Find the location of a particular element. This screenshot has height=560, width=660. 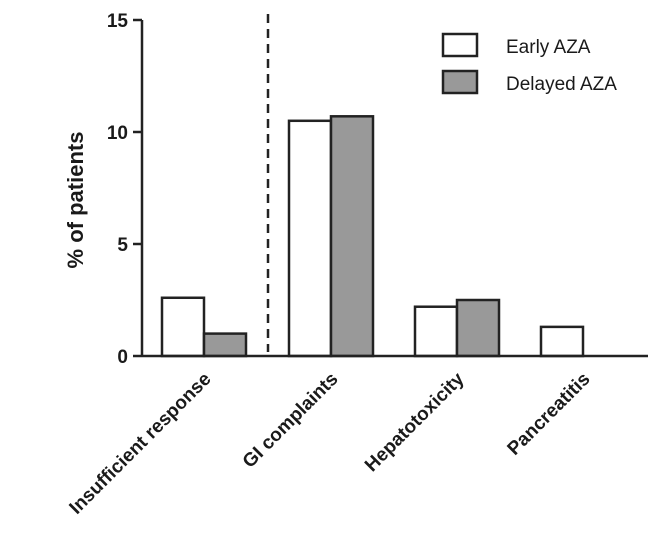

y-tick-label: 15 is located at coordinates (118, 21).